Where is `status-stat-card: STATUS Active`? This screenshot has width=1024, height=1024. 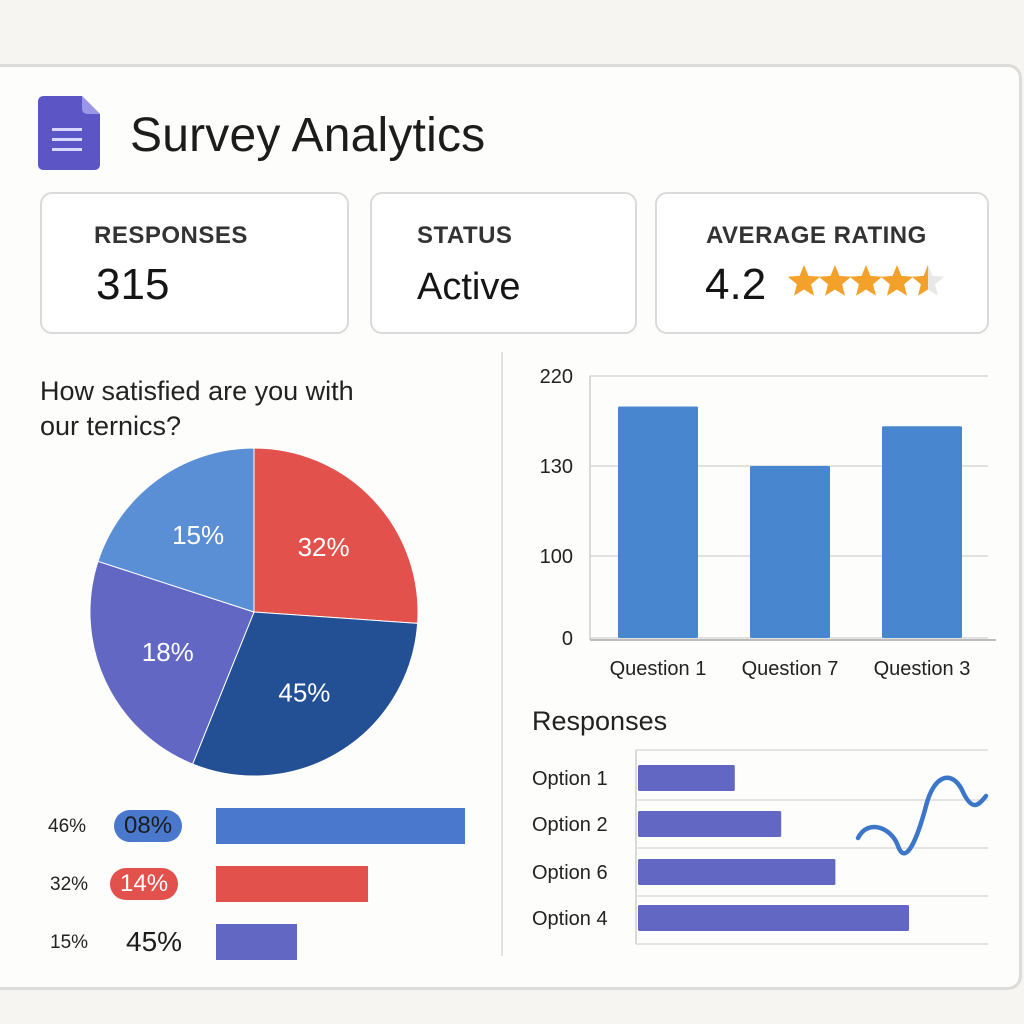
status-stat-card: STATUS Active is located at coordinates (503, 263).